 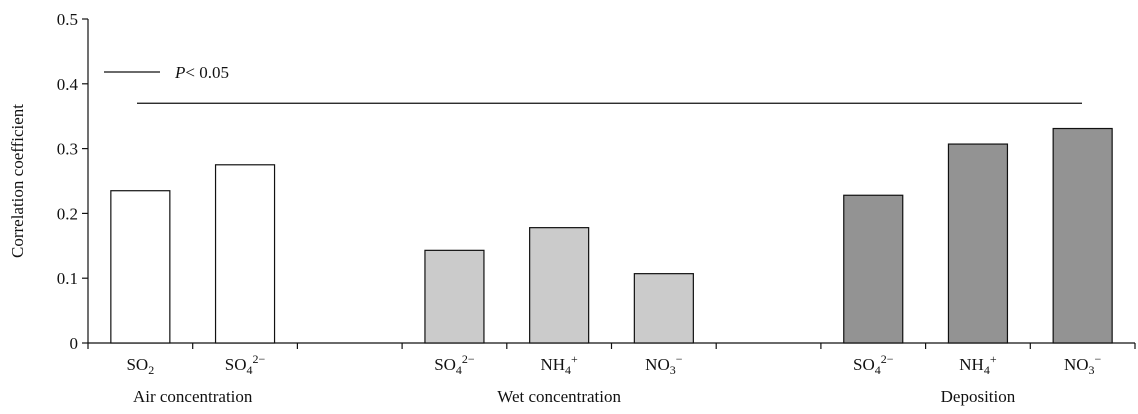 I want to click on legend-p: P, so click(x=179, y=72).